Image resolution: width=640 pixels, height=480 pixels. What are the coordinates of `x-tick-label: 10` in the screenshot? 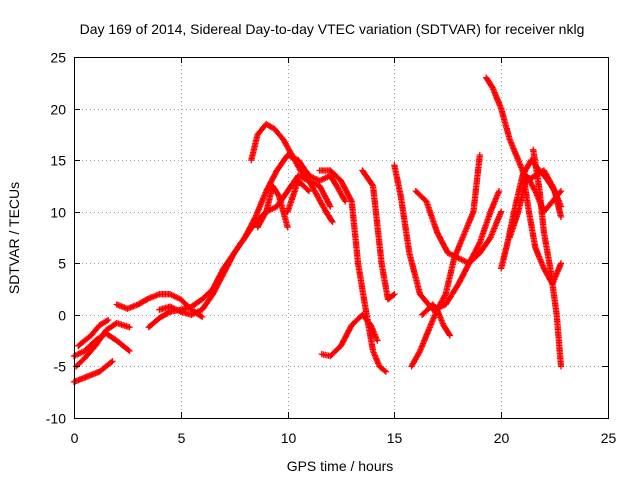 It's located at (289, 438).